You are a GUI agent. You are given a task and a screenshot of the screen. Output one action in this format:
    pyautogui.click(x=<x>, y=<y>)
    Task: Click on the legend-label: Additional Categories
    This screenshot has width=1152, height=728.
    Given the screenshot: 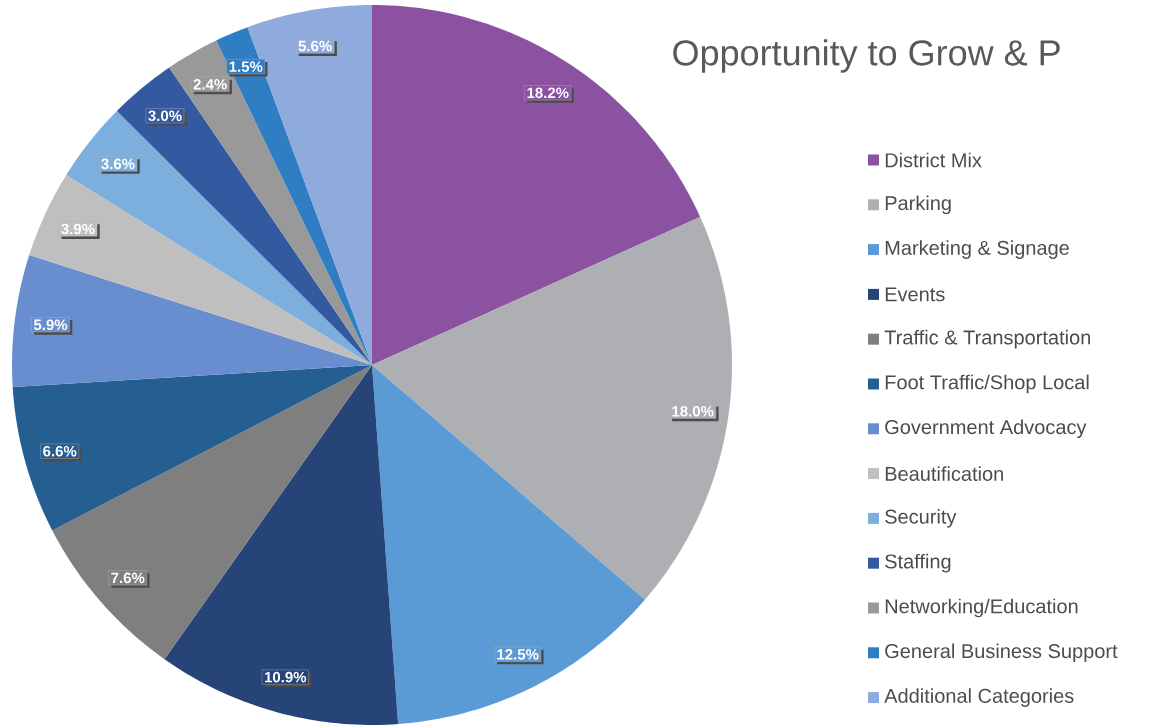 What is the action you would take?
    pyautogui.click(x=979, y=697)
    